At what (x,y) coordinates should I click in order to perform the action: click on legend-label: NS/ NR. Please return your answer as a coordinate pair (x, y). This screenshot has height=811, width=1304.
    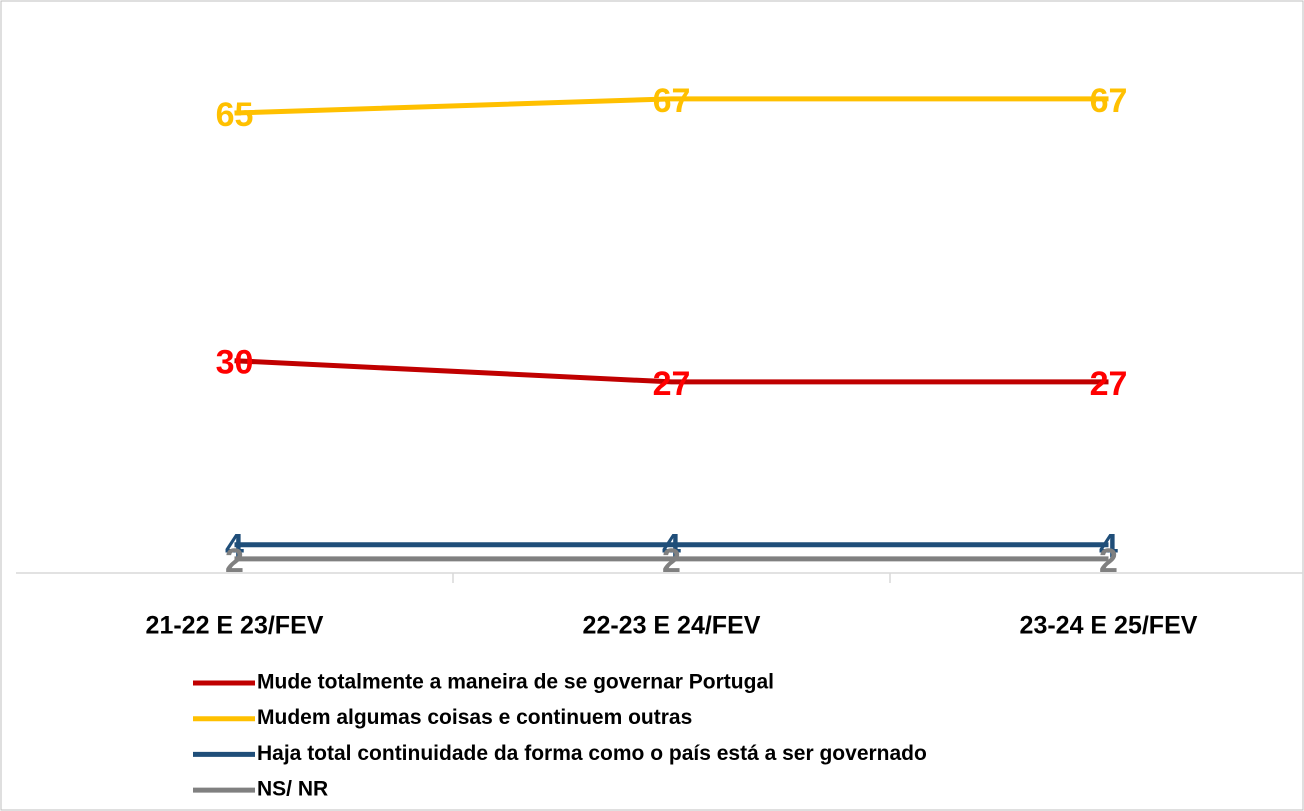
    Looking at the image, I should click on (292, 789).